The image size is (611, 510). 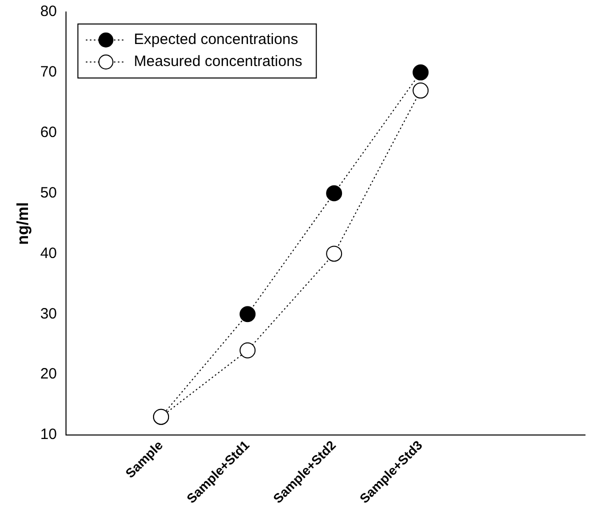 I want to click on y-tick-label: 60, so click(x=48, y=132).